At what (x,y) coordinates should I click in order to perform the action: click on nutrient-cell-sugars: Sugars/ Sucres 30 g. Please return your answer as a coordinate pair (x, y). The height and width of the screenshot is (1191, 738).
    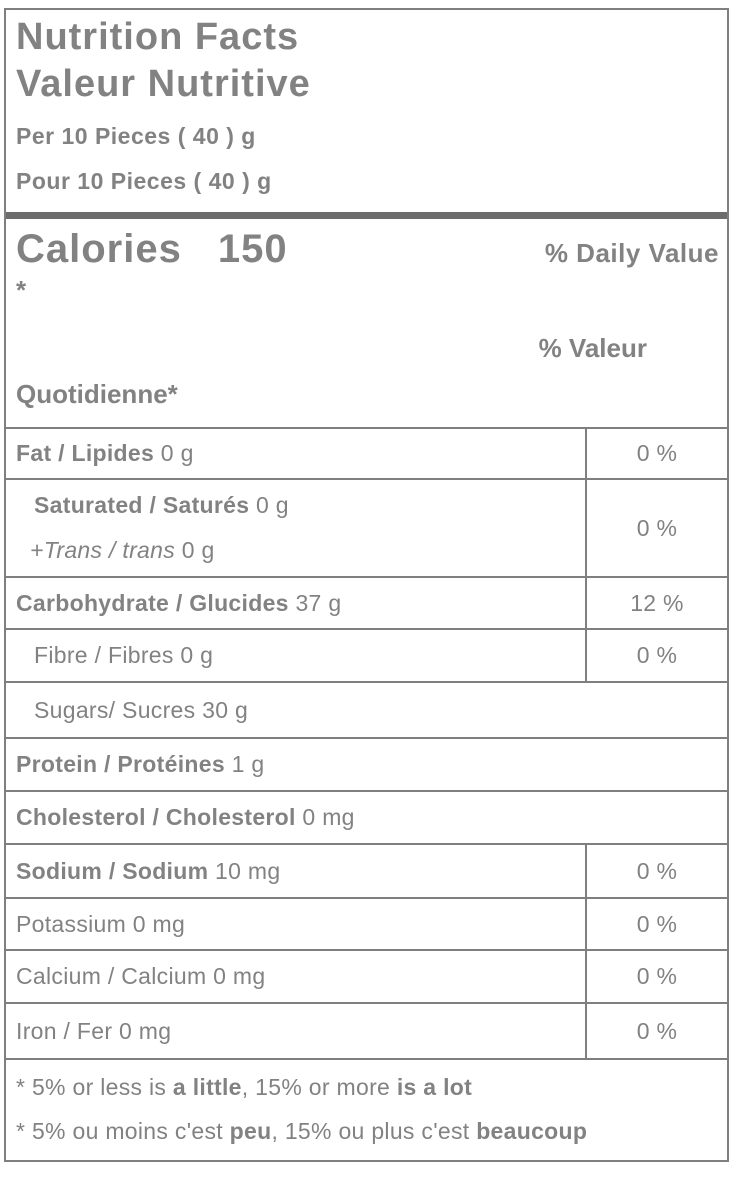
    Looking at the image, I should click on (366, 710).